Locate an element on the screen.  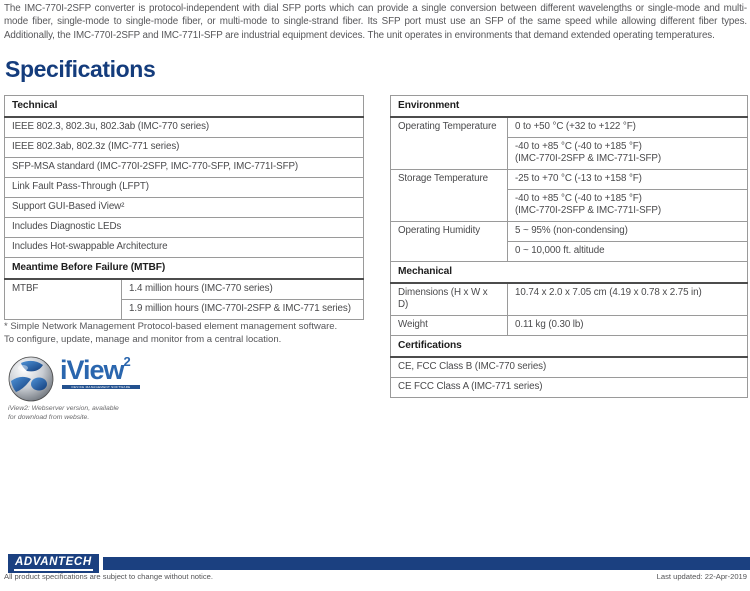
table-row: Includes Hot-swappable Architecture is located at coordinates (184, 247).